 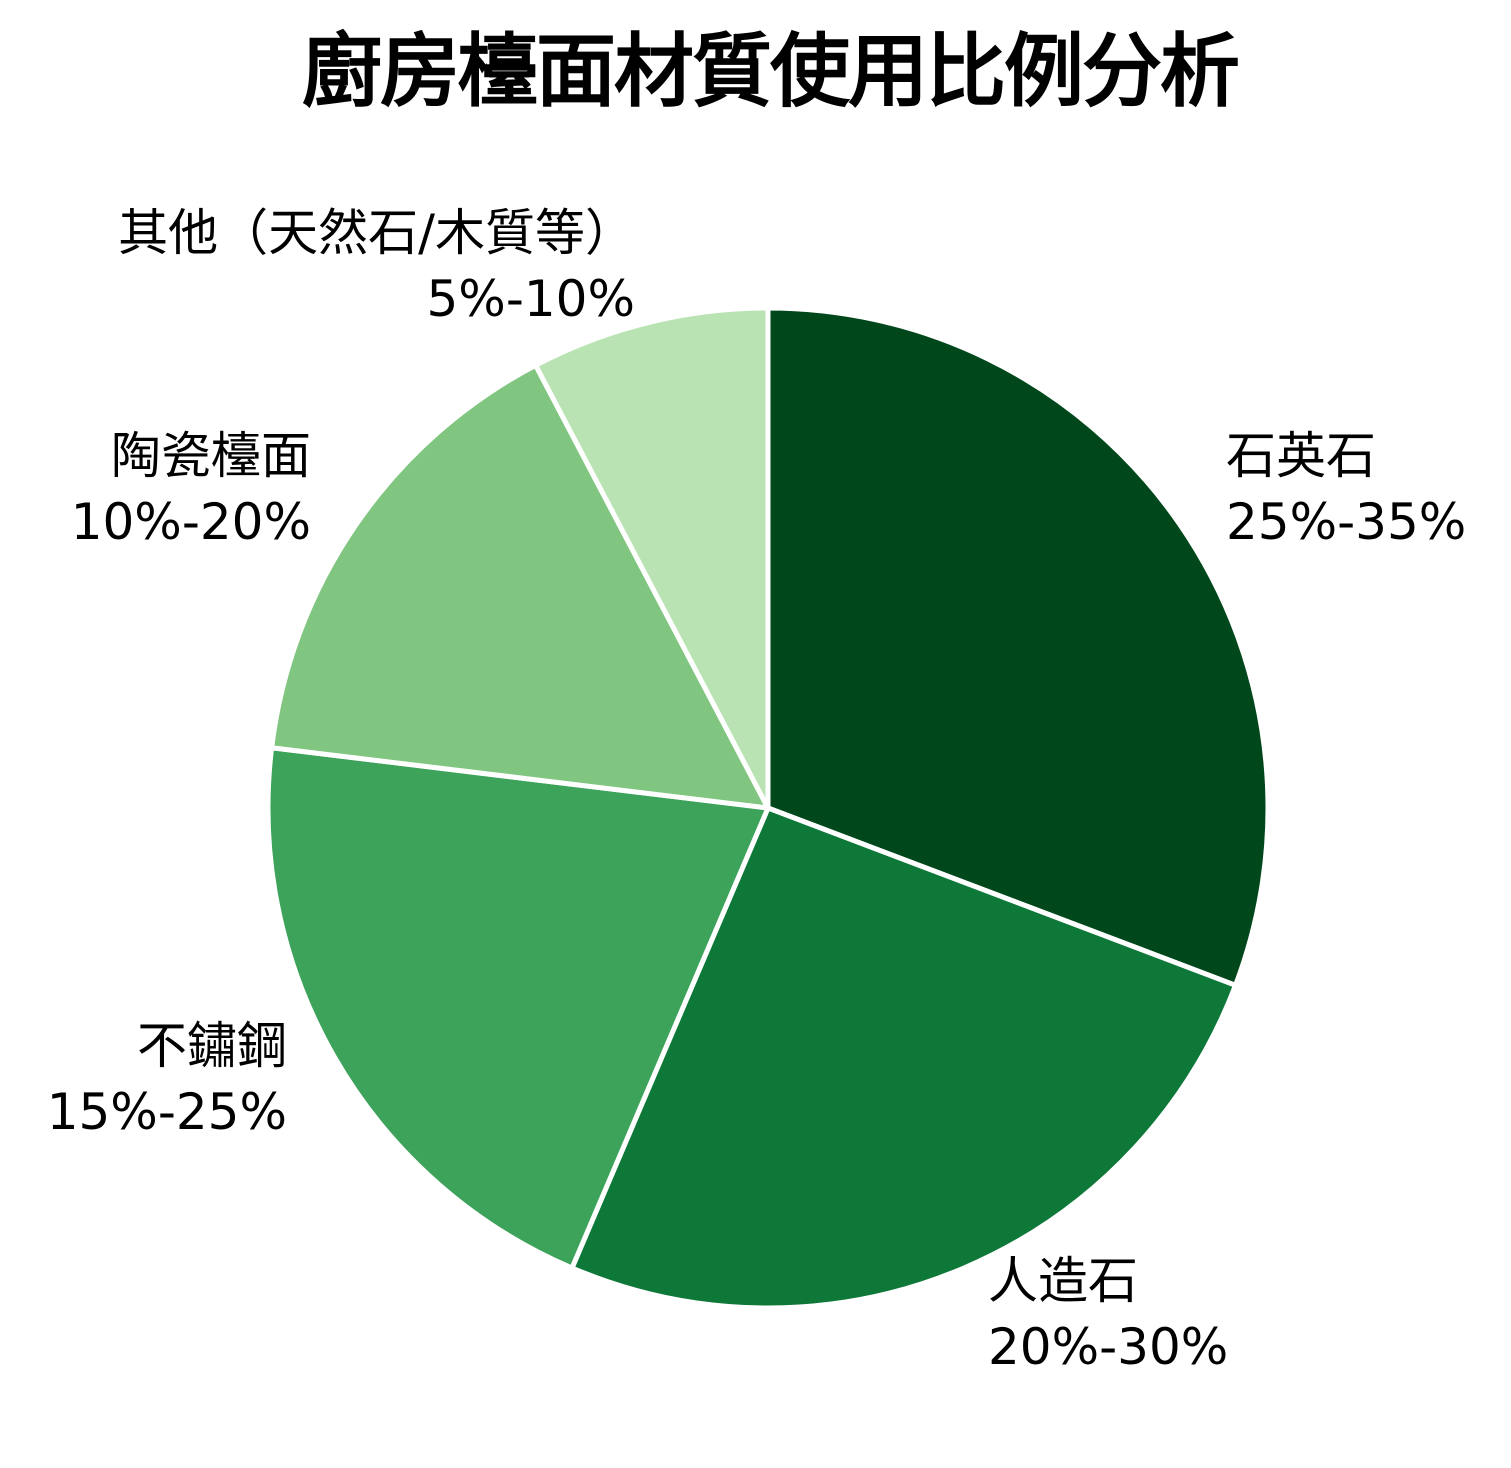 What do you see at coordinates (652, 558) in the screenshot?
I see `pie-slice-other` at bounding box center [652, 558].